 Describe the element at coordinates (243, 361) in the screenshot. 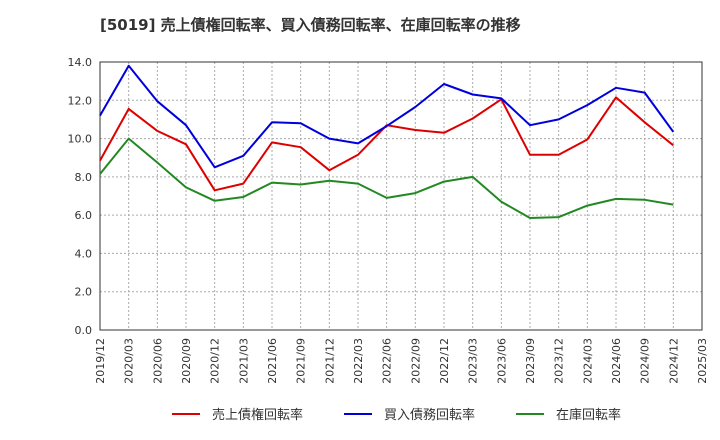

I see `x-tick-label: 2021/03` at that location.